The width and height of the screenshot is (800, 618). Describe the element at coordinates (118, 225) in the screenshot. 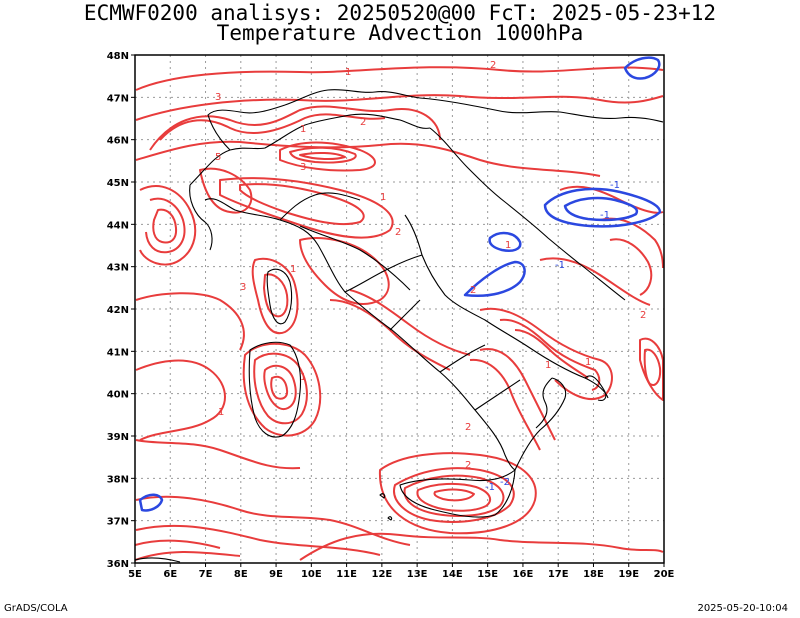

I see `lat-tick-label: 44N` at that location.